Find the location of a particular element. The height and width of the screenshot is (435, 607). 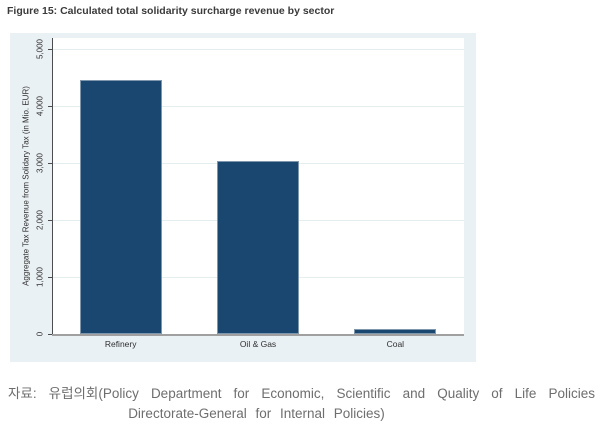

bar-oil-gas is located at coordinates (258, 247).